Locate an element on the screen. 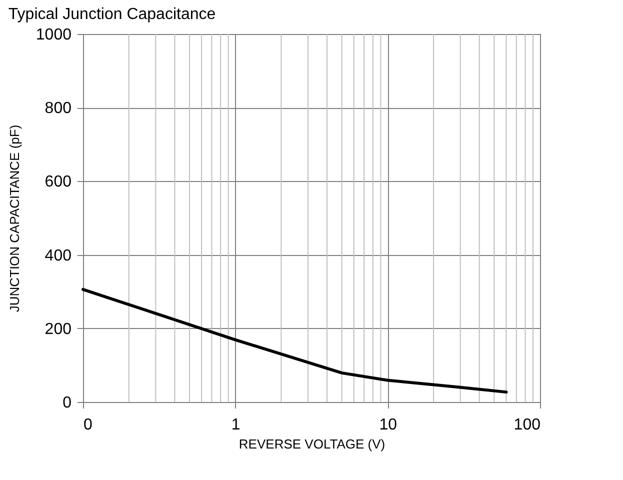 The image size is (623, 480). x-tick-label: 10 is located at coordinates (388, 425).